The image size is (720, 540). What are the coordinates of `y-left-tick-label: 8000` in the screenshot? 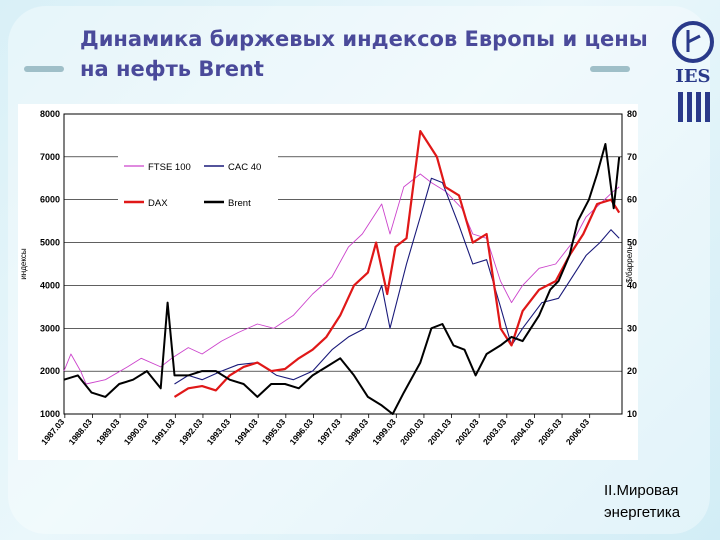 It's located at (50, 114).